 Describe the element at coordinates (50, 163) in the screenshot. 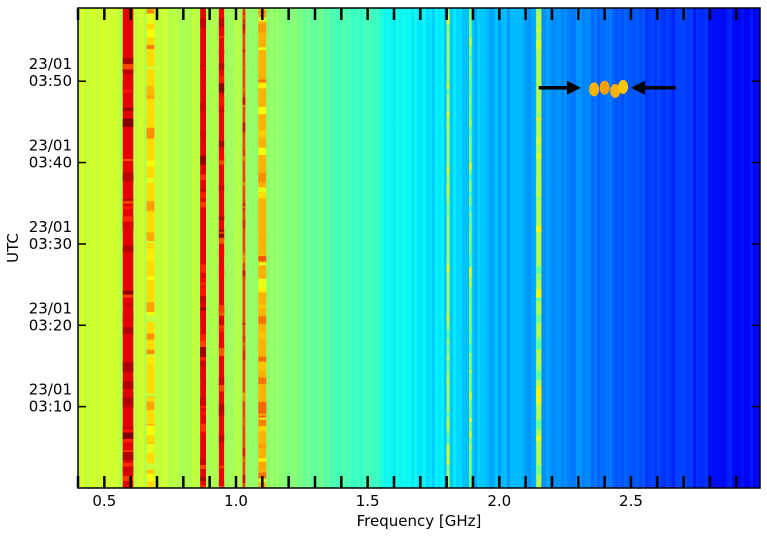

I see `y-tick-time: 03:40` at that location.